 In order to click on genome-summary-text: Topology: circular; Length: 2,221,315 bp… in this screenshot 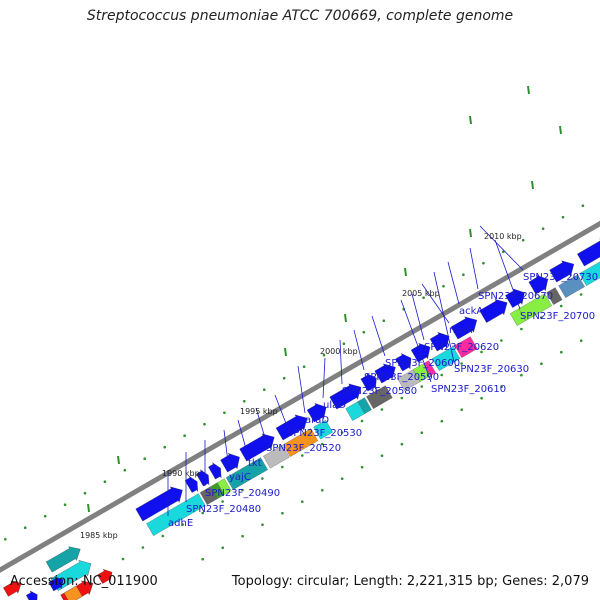, I will do `click(410, 581)`.